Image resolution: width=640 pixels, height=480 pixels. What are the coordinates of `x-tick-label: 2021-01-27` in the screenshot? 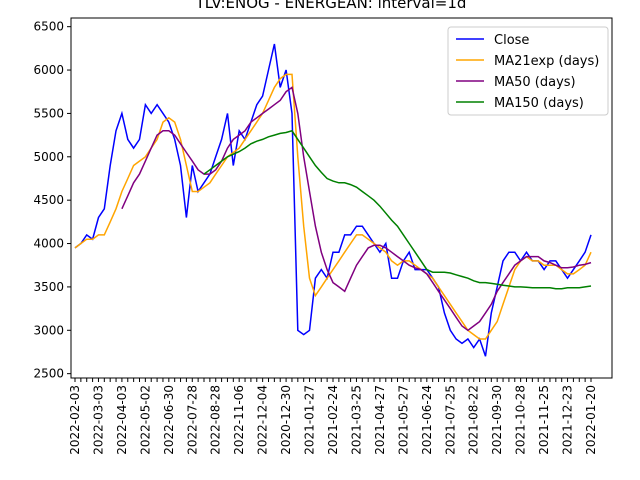 It's located at (310, 420).